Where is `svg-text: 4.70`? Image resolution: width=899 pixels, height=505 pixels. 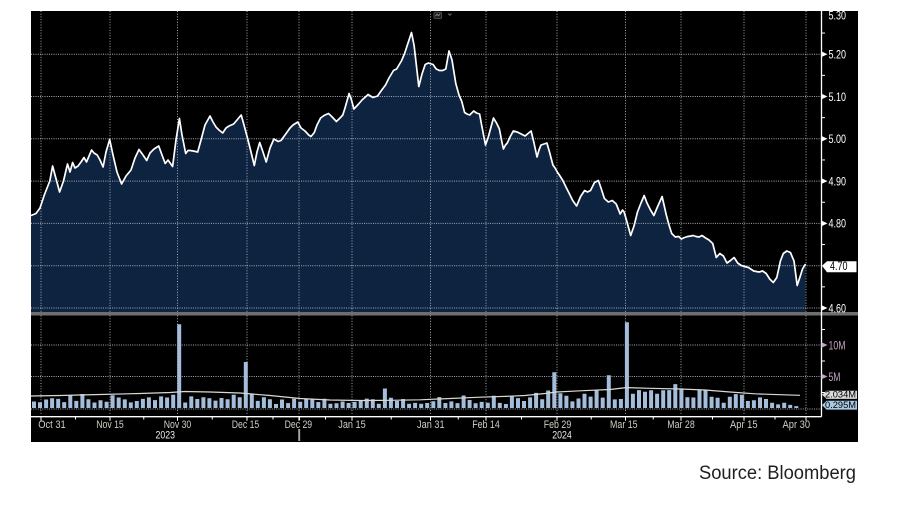
svg-text: 4.70 is located at coordinates (839, 266).